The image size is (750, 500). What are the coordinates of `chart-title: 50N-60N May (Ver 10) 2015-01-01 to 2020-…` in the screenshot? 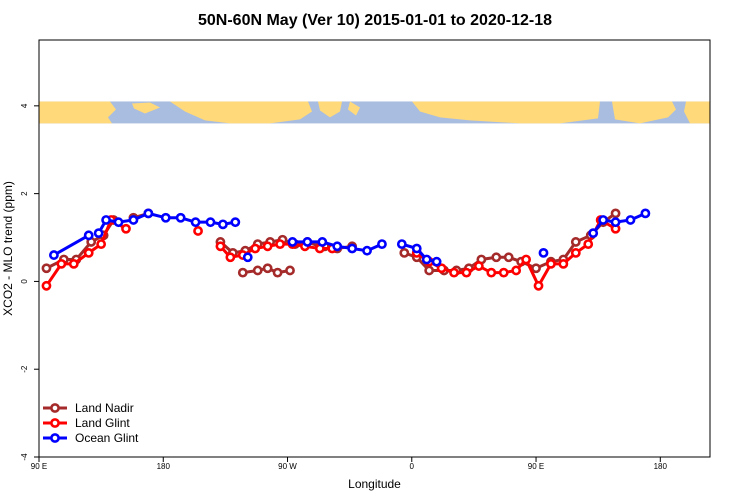 It's located at (375, 20).